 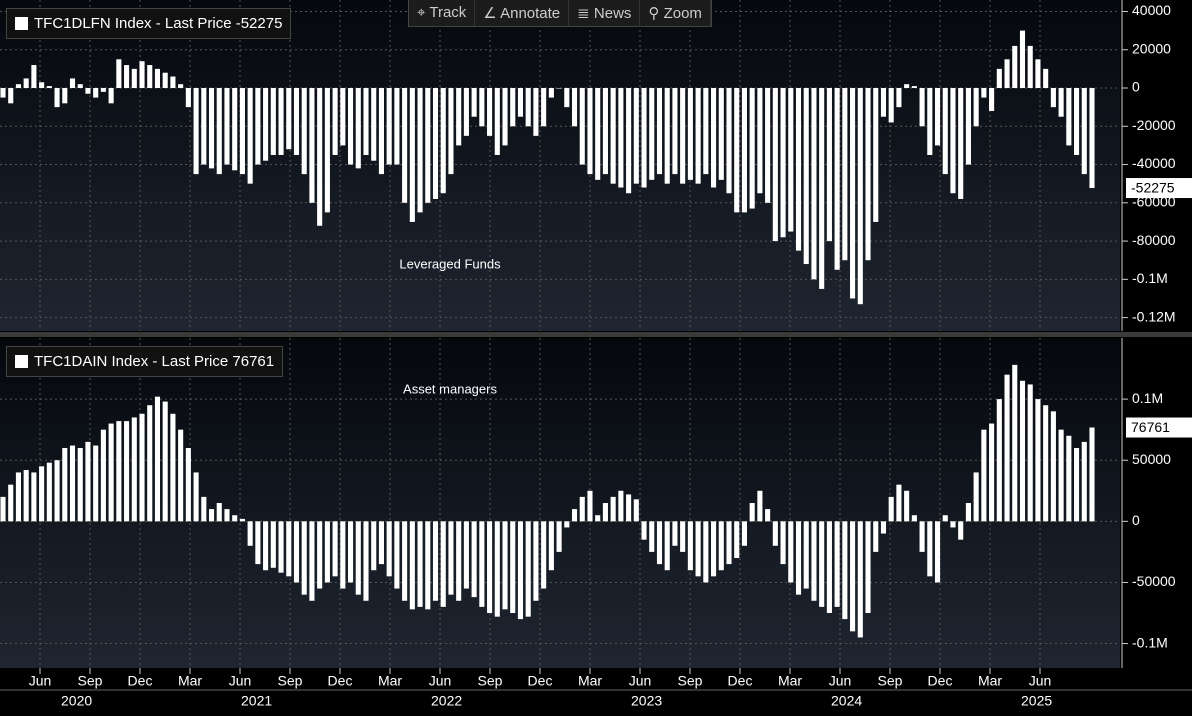 What do you see at coordinates (1040, 681) in the screenshot?
I see `x-tick-label: Jun` at bounding box center [1040, 681].